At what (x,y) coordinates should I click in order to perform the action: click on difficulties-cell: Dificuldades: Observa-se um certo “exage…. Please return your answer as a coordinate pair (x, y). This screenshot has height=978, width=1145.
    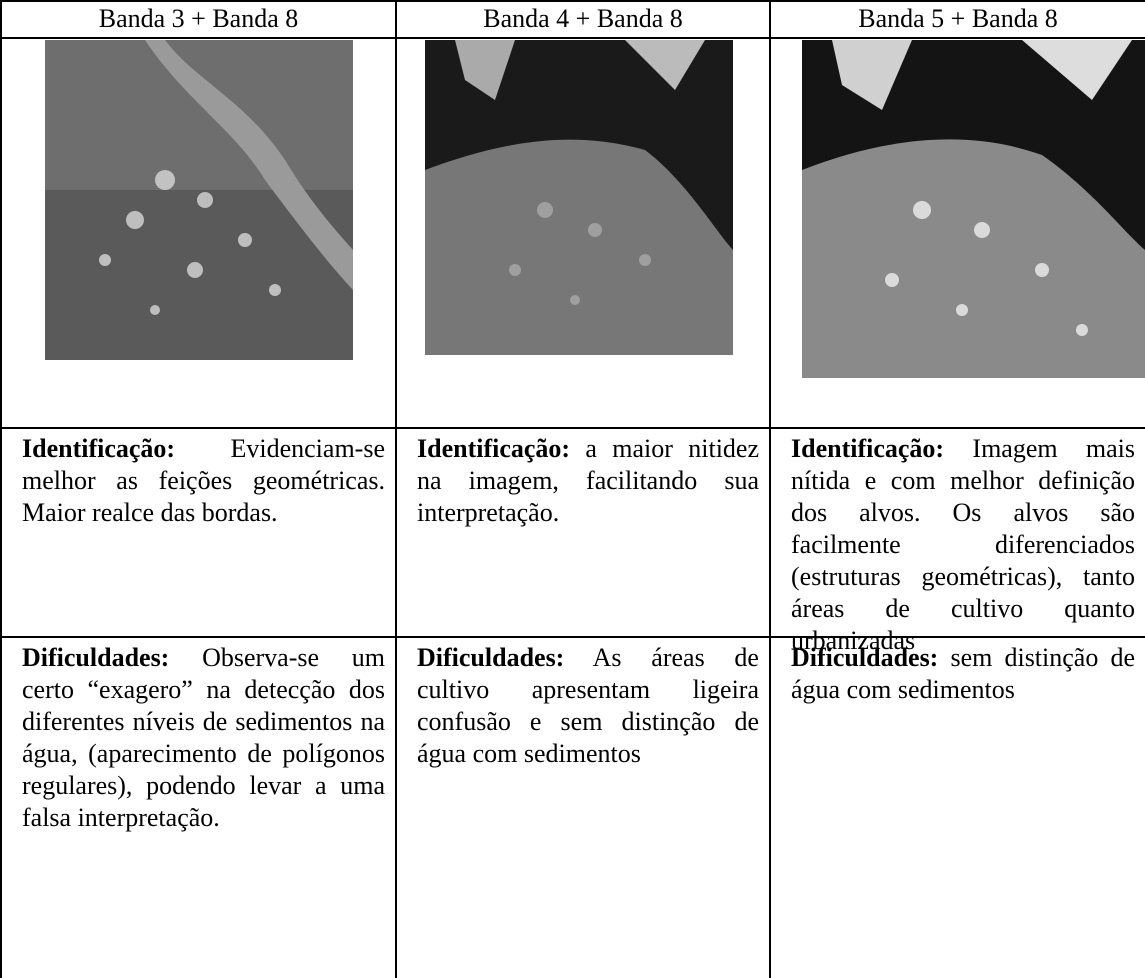
    Looking at the image, I should click on (198, 736).